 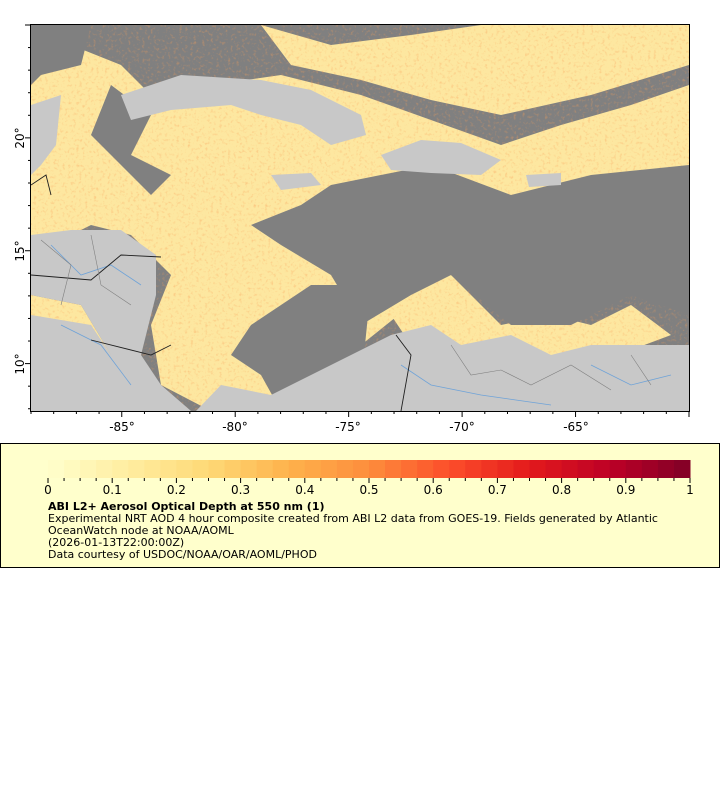 What do you see at coordinates (576, 427) in the screenshot?
I see `x-tick-label: -65°` at bounding box center [576, 427].